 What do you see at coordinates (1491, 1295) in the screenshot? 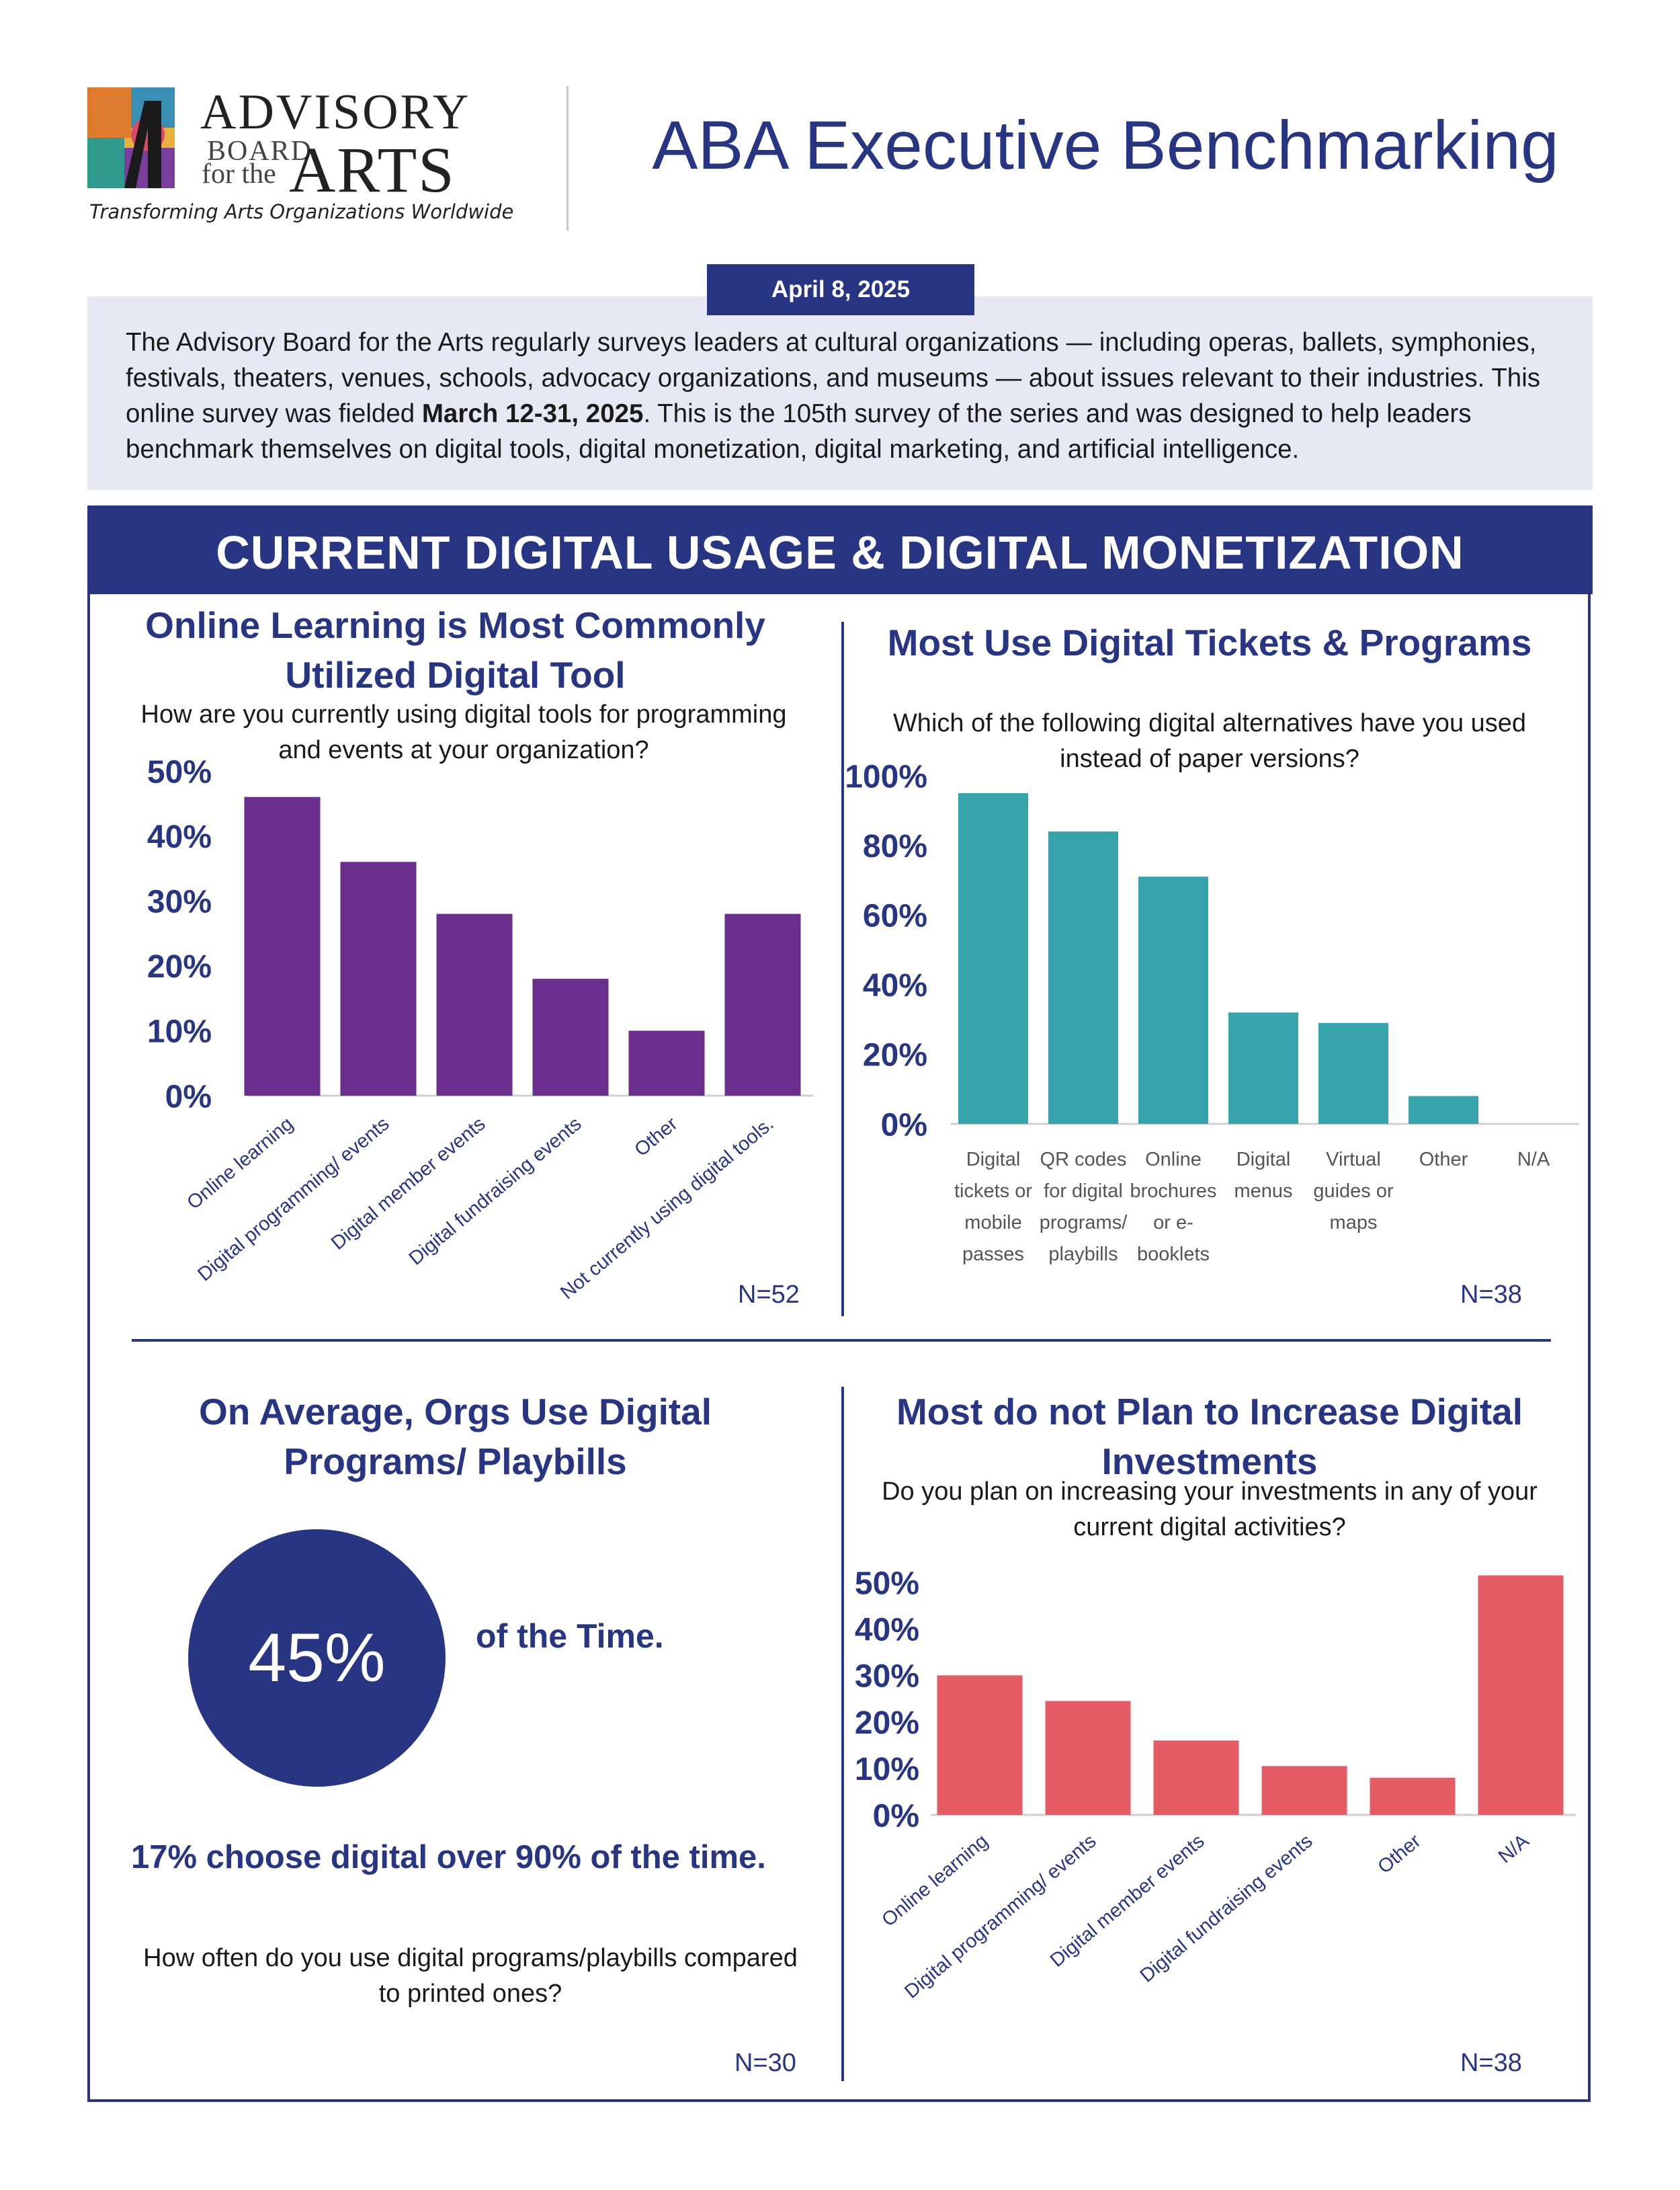
I see `tickets-sample-size: N=38` at bounding box center [1491, 1295].